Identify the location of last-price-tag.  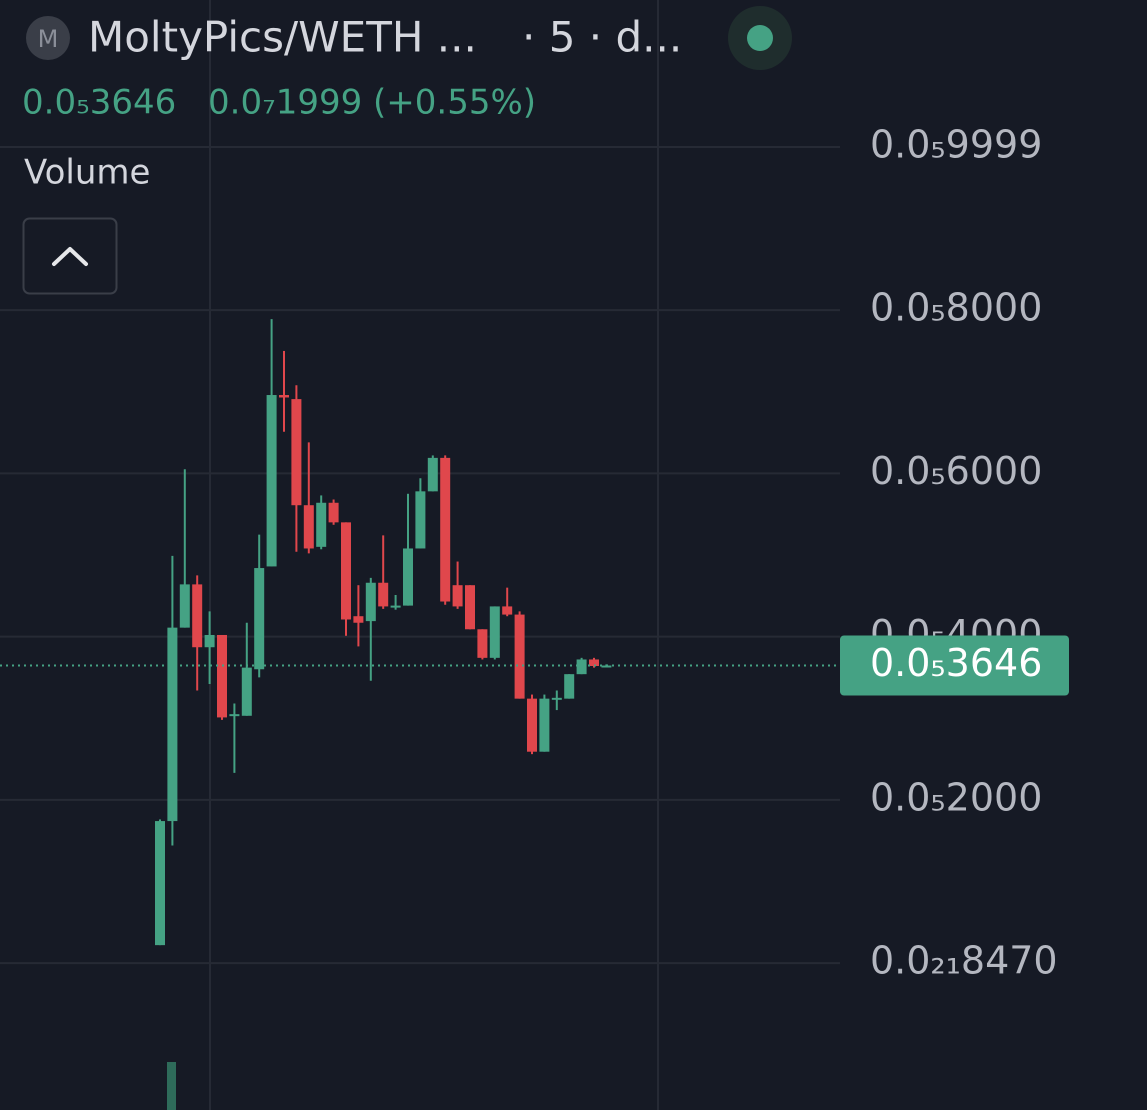
(954, 665).